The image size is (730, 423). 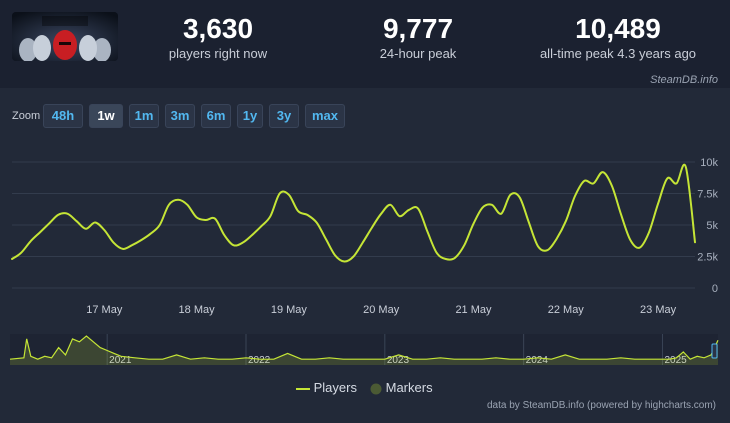 What do you see at coordinates (104, 310) in the screenshot?
I see `x-tick-label: 17 May` at bounding box center [104, 310].